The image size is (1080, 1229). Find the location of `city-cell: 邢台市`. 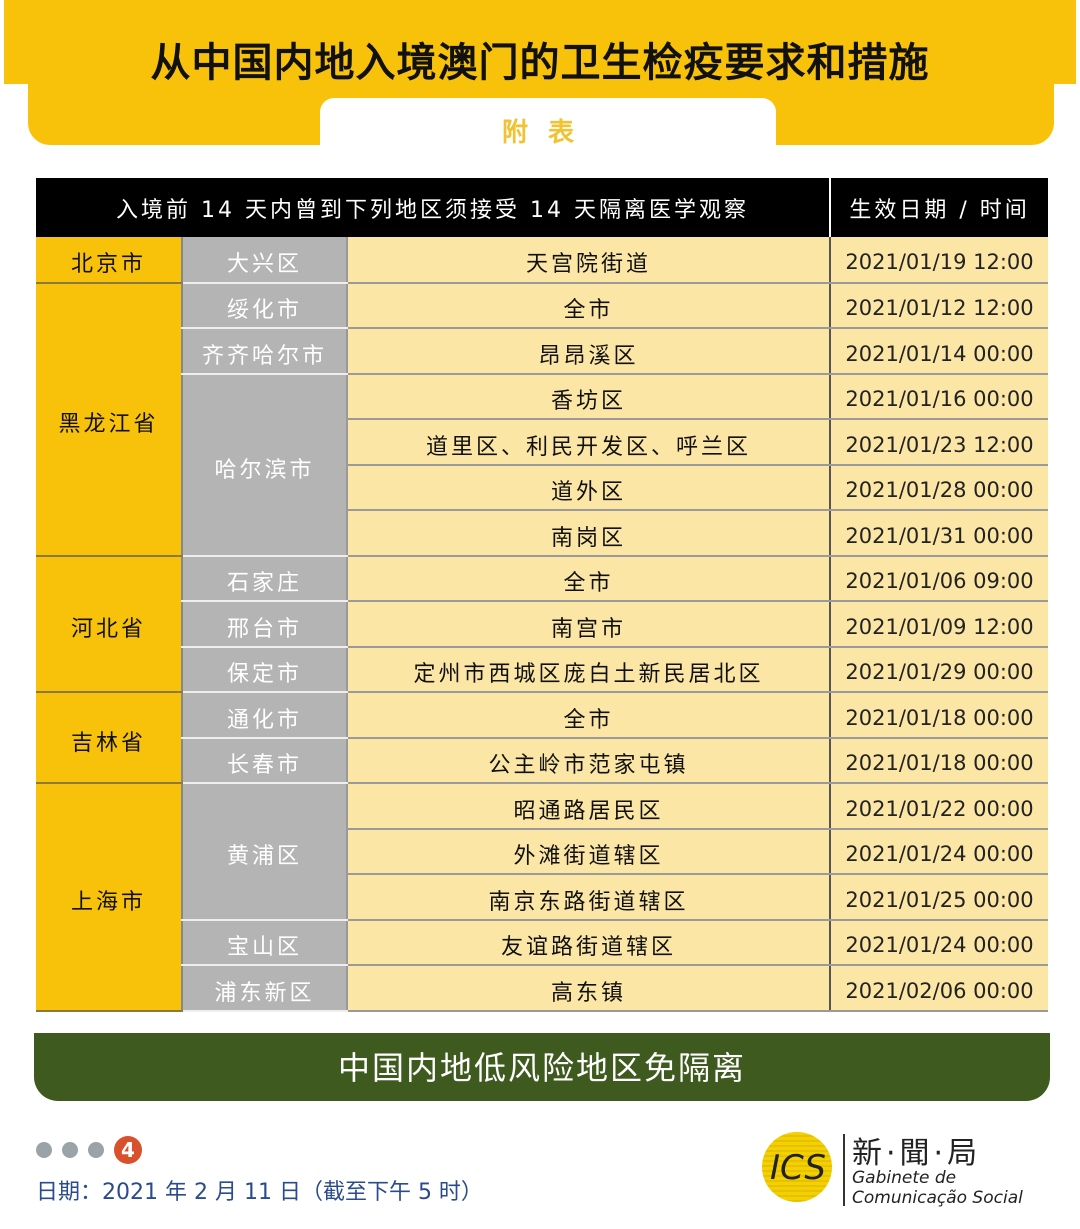

city-cell: 邢台市 is located at coordinates (264, 624).